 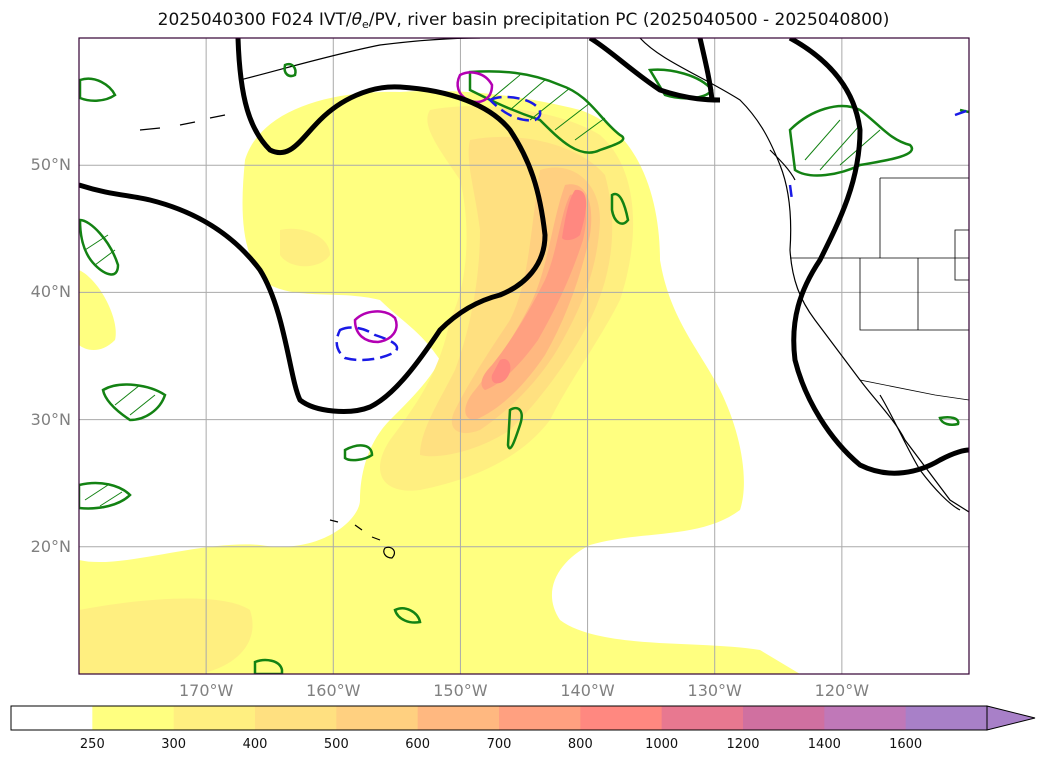 I want to click on colorbar-tick-label: 400, so click(x=255, y=744).